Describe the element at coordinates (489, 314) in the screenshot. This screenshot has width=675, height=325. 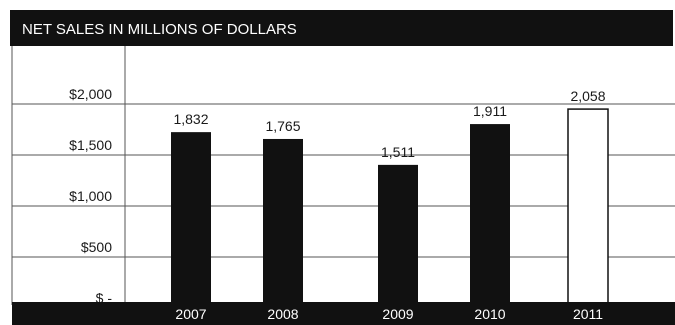
I see `category-label-2010: 2010` at that location.